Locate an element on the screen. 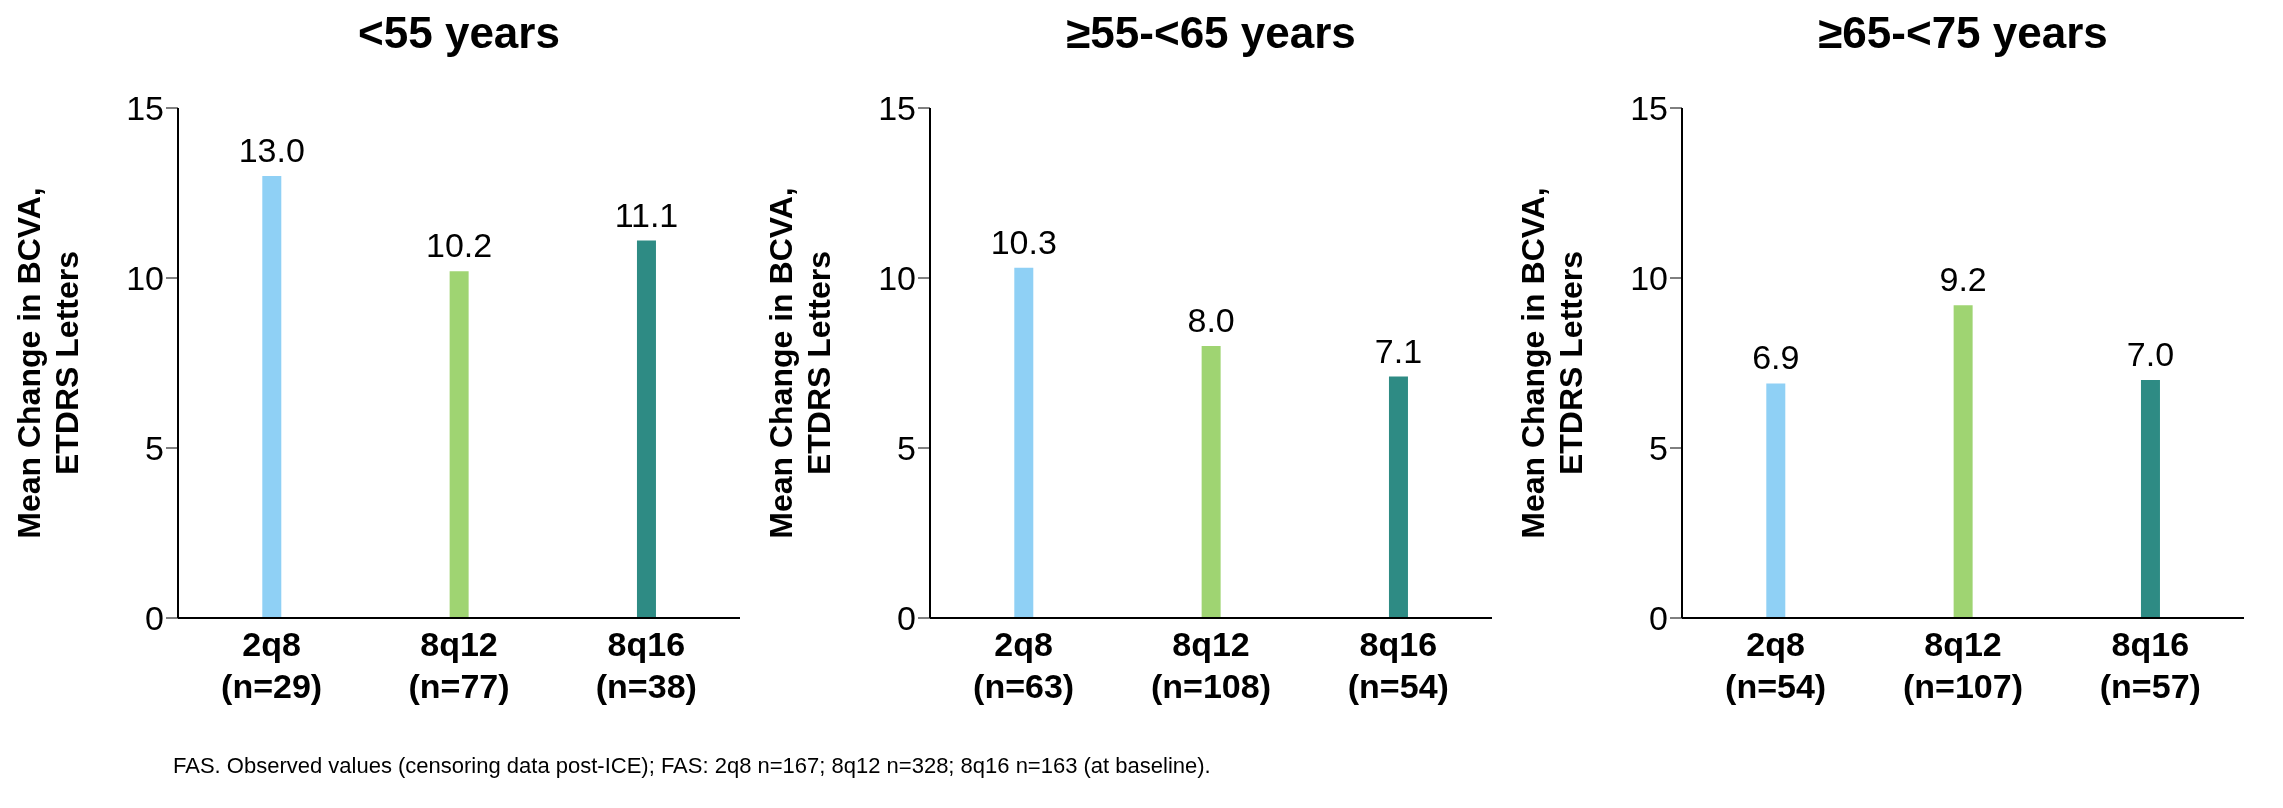  x-tick-label: 8q12 (n=107) is located at coordinates (1963, 665).